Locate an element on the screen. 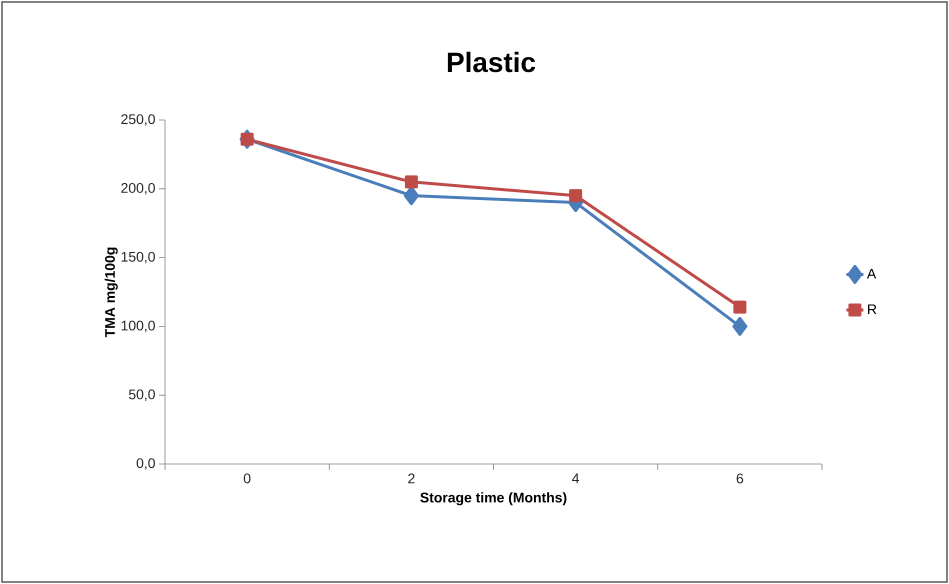  y-tick-label: 0,0 is located at coordinates (145, 464).